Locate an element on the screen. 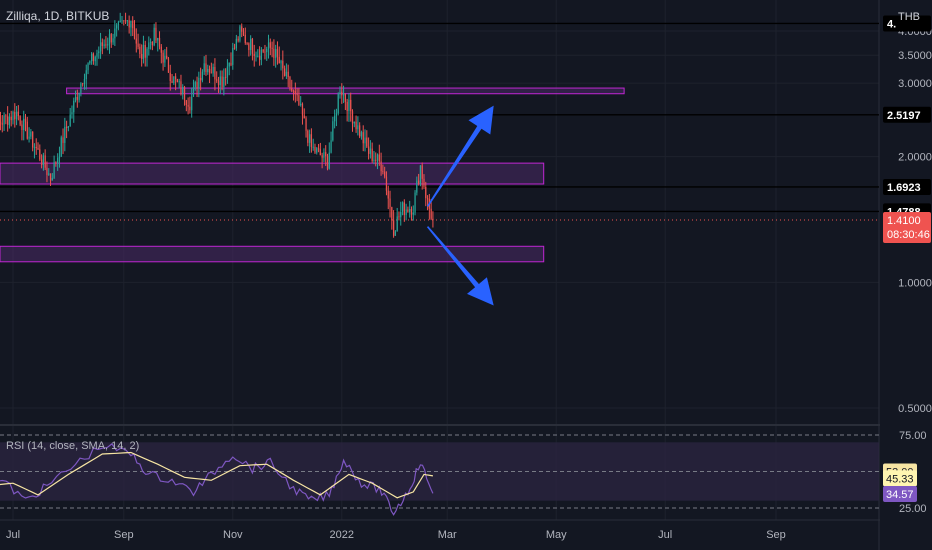  time-tick-label: May is located at coordinates (556, 535).